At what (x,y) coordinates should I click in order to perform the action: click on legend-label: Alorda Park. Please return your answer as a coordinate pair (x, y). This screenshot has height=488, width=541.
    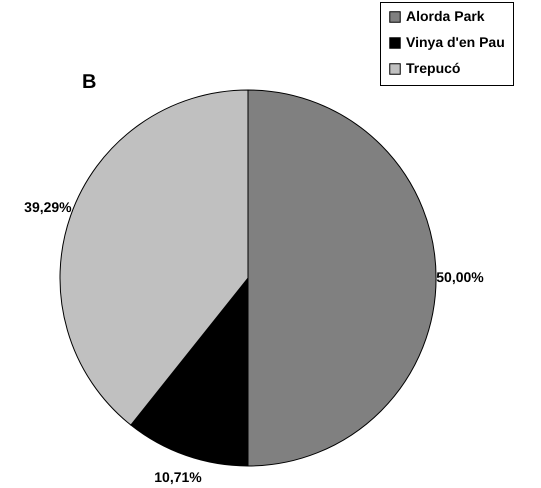
    Looking at the image, I should click on (445, 16).